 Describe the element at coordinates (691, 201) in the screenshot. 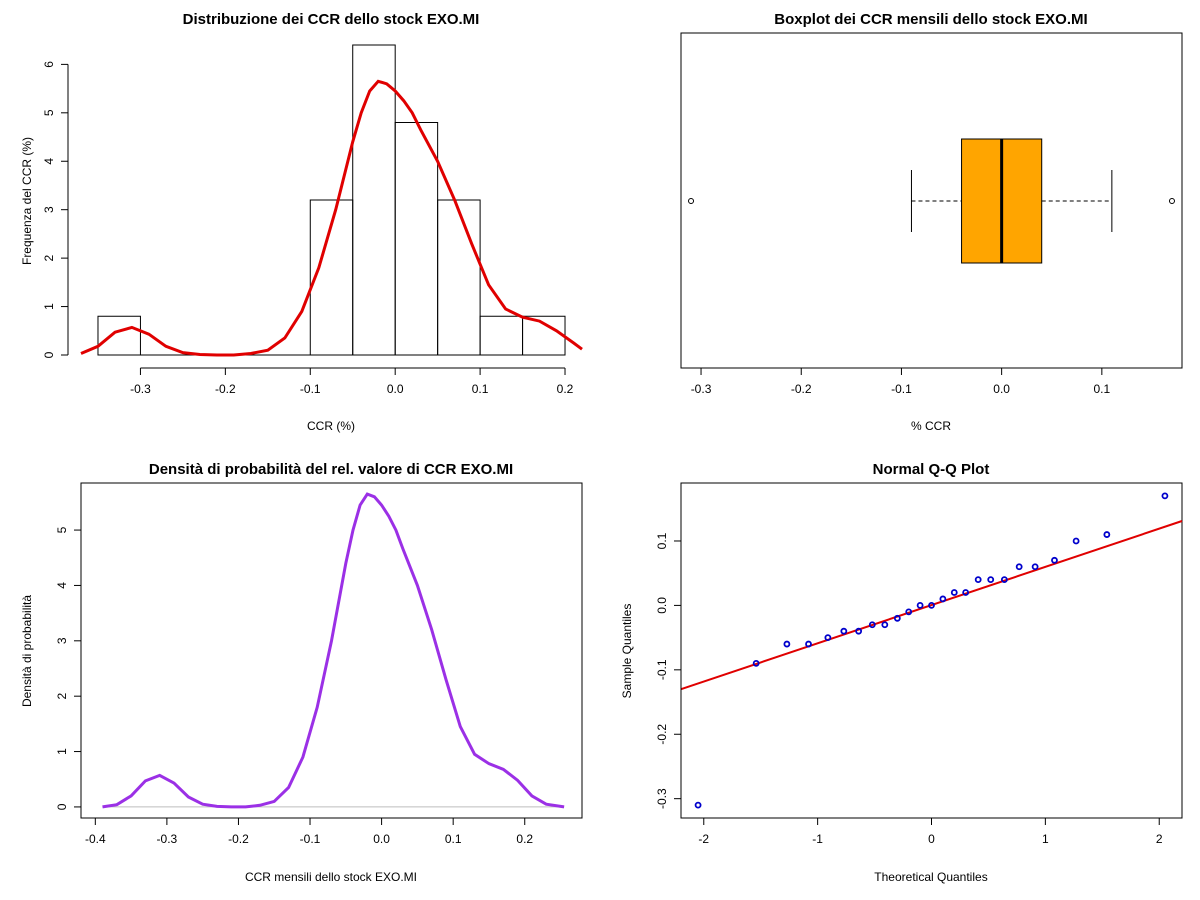

I see `outlier-point` at that location.